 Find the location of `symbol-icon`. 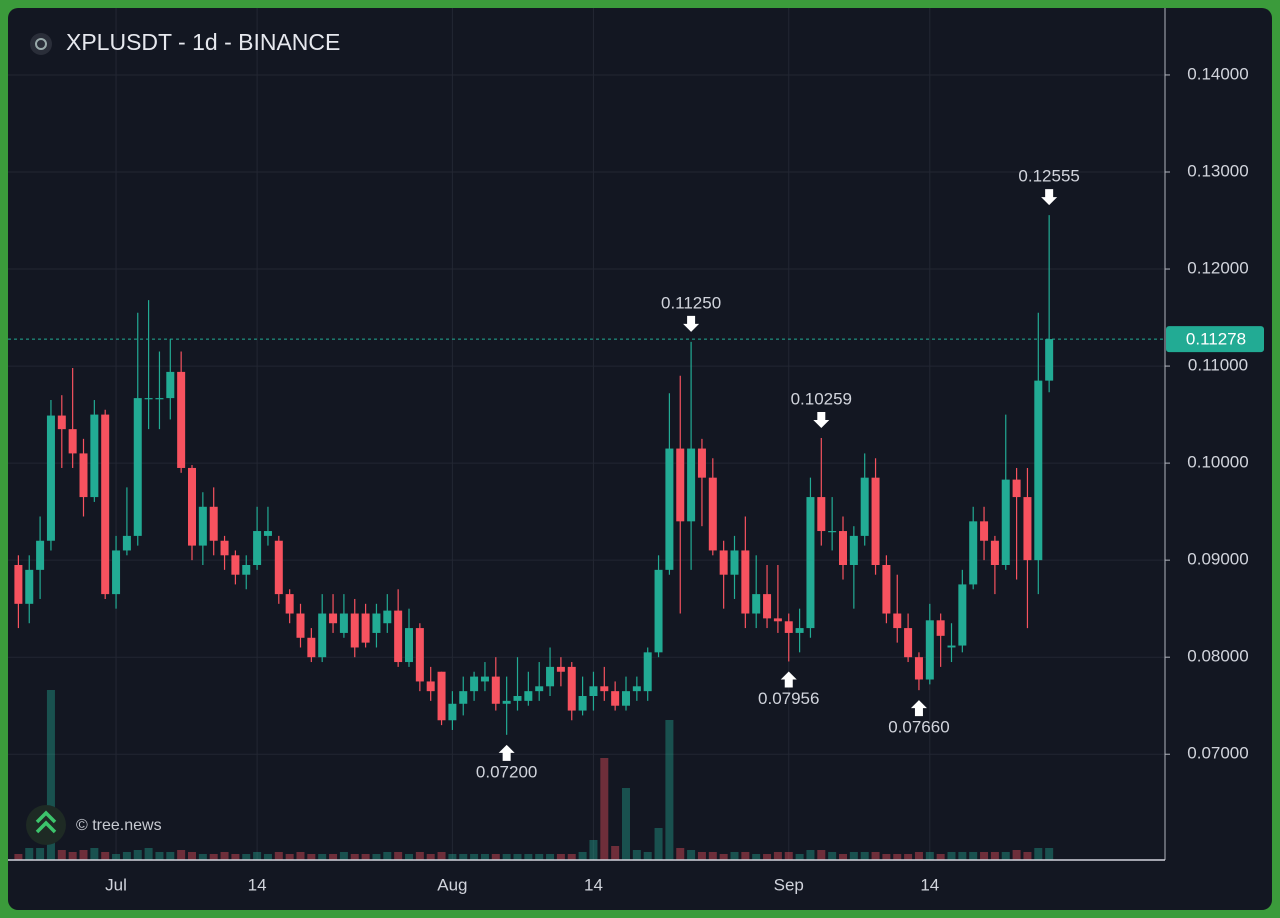

symbol-icon is located at coordinates (41, 44).